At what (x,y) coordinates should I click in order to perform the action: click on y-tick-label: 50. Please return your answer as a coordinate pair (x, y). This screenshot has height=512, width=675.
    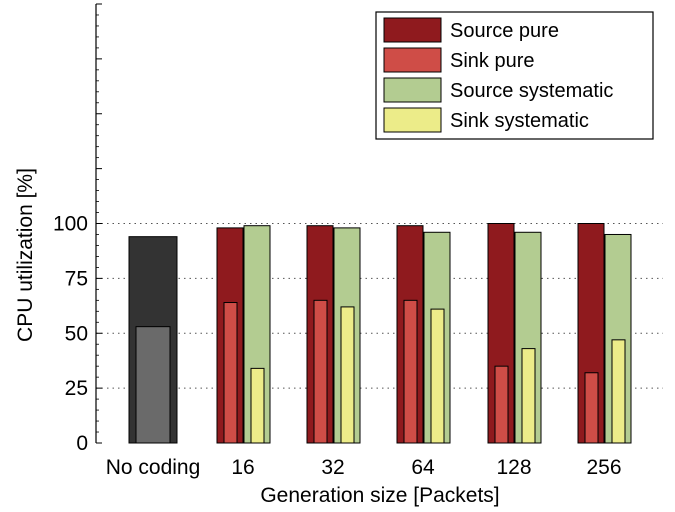
    Looking at the image, I should click on (76, 333).